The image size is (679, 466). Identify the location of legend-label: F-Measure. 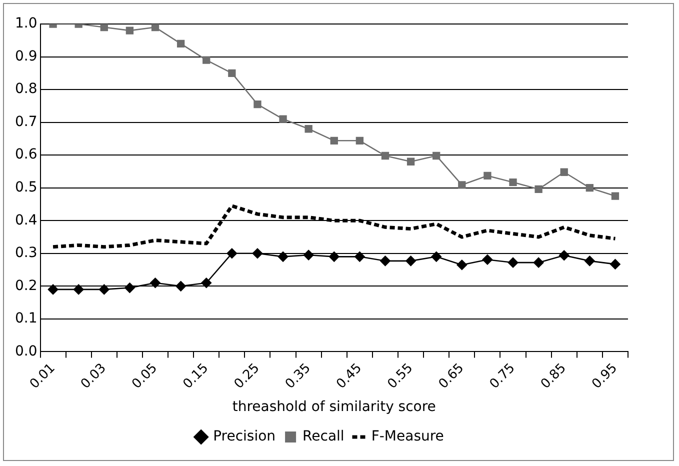
(407, 436).